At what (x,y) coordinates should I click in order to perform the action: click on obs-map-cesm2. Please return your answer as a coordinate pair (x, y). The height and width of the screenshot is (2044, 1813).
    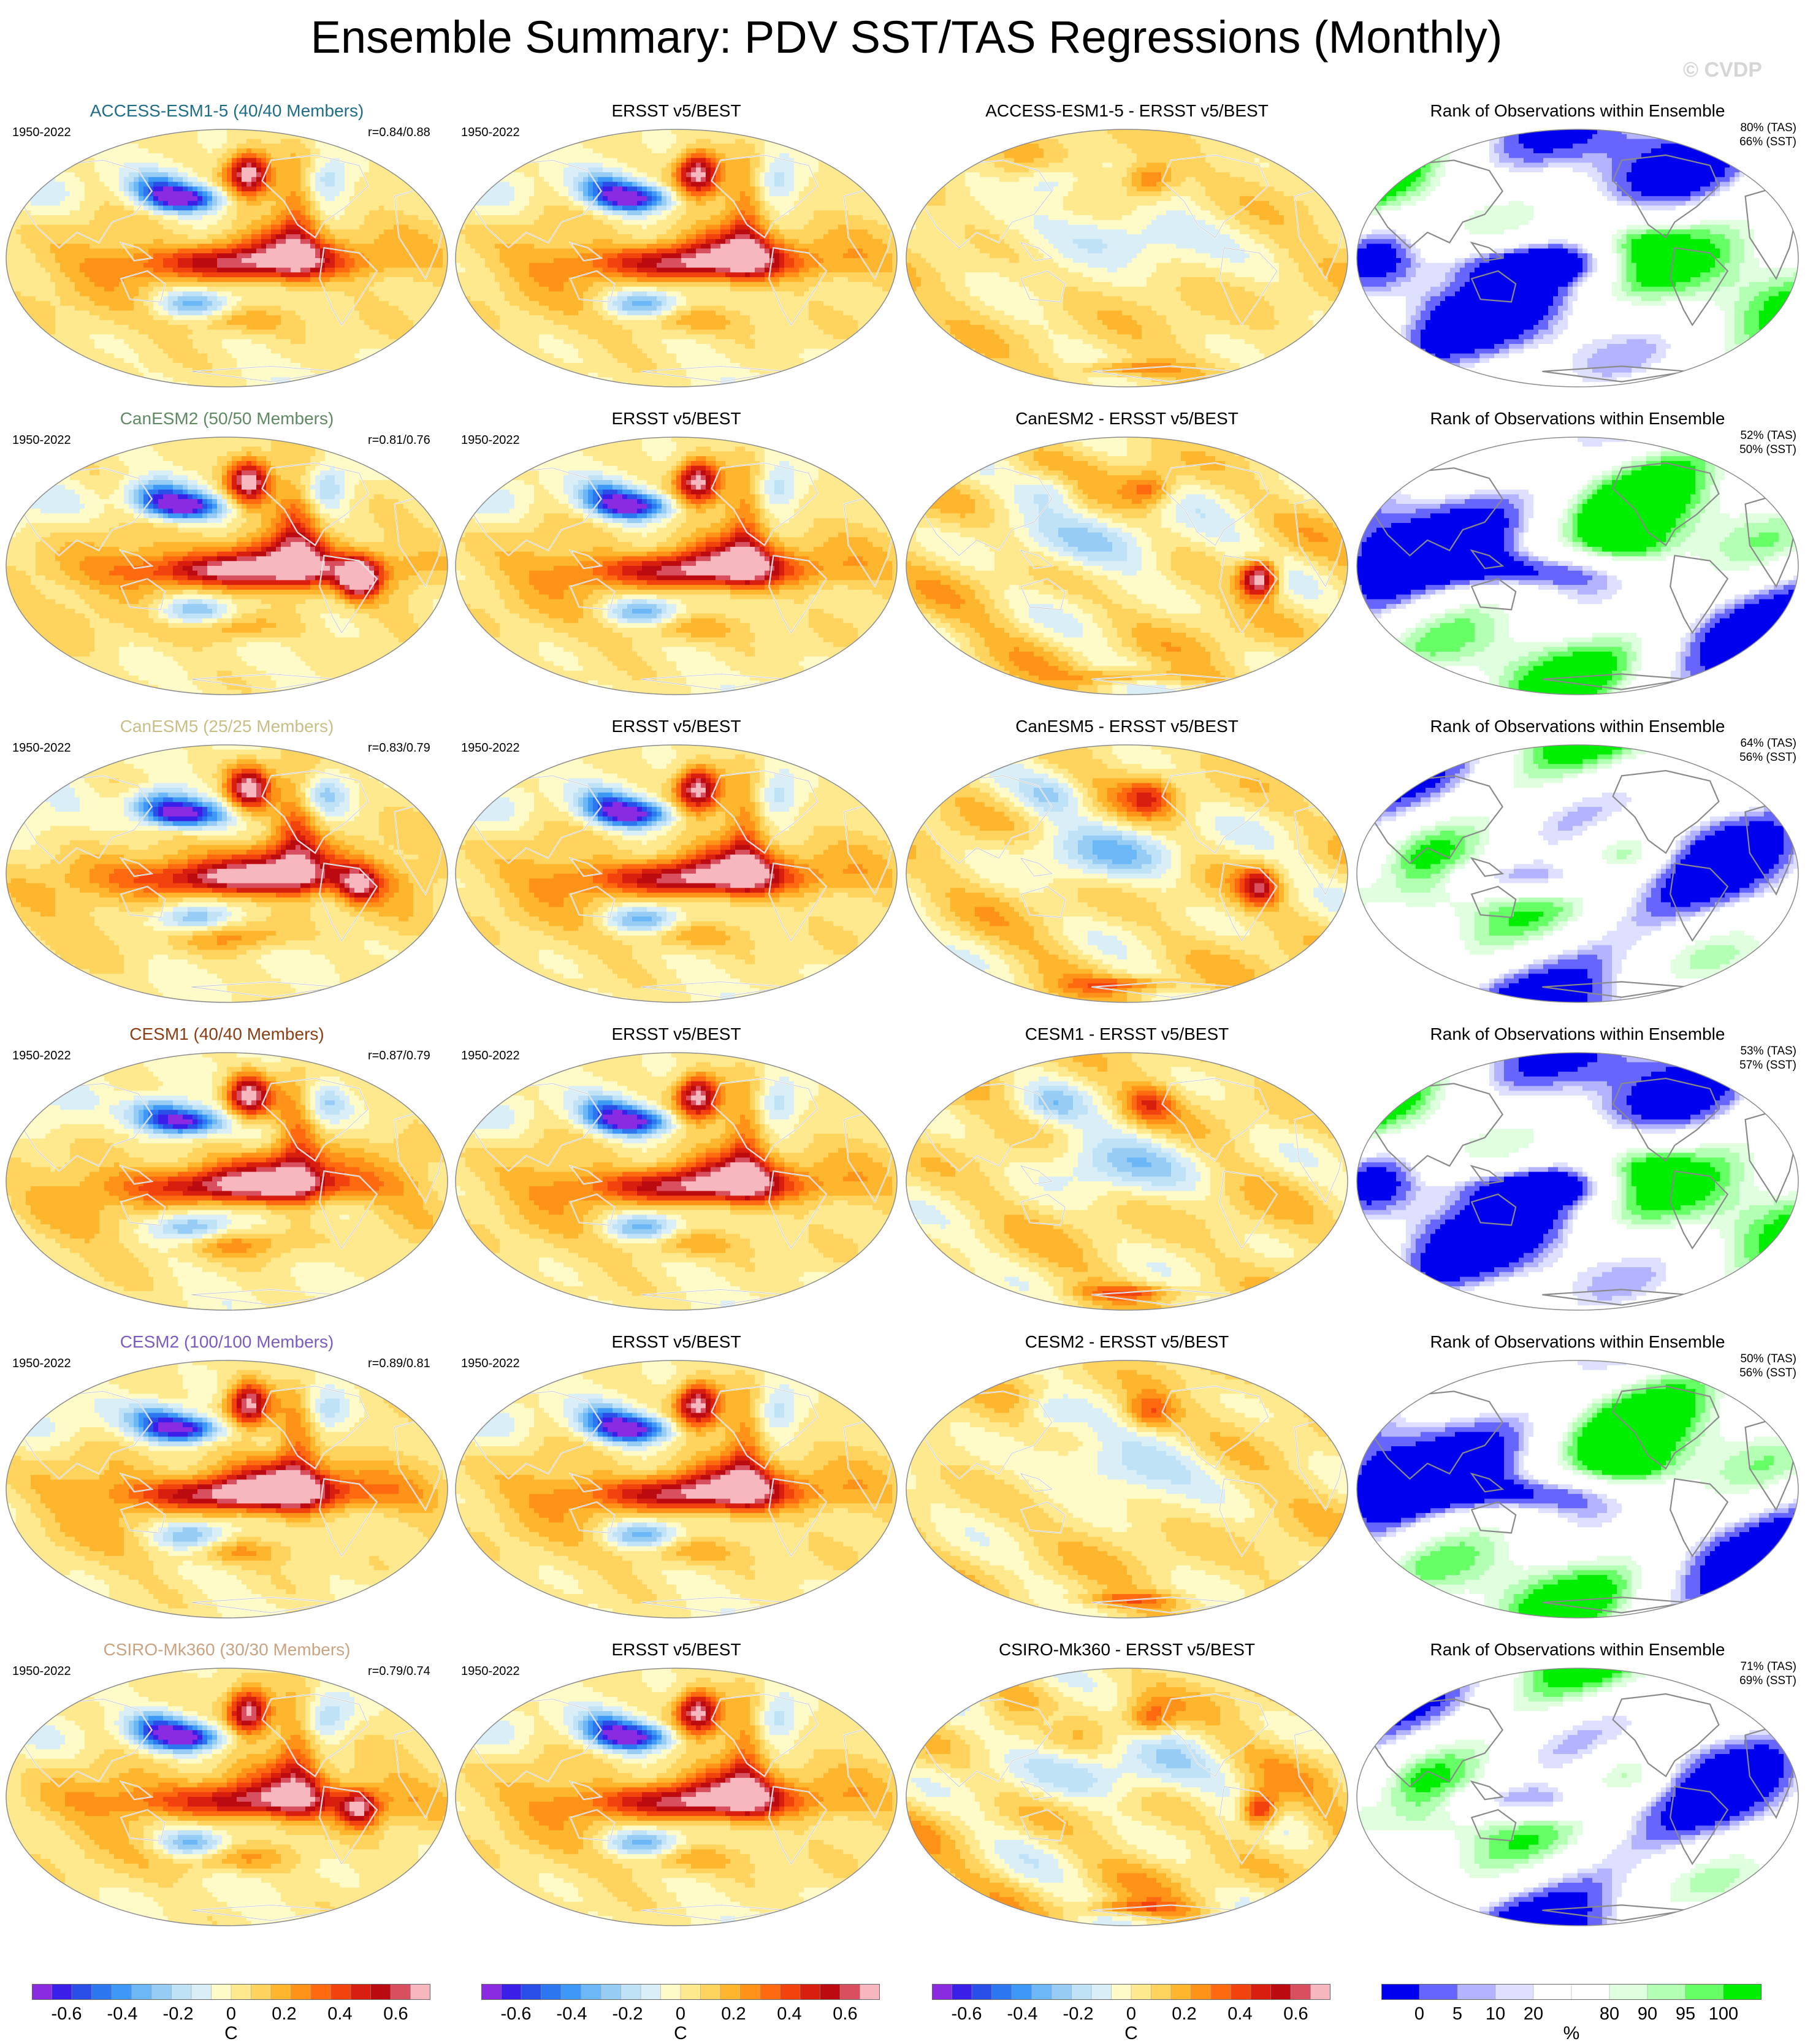
    Looking at the image, I should click on (676, 1489).